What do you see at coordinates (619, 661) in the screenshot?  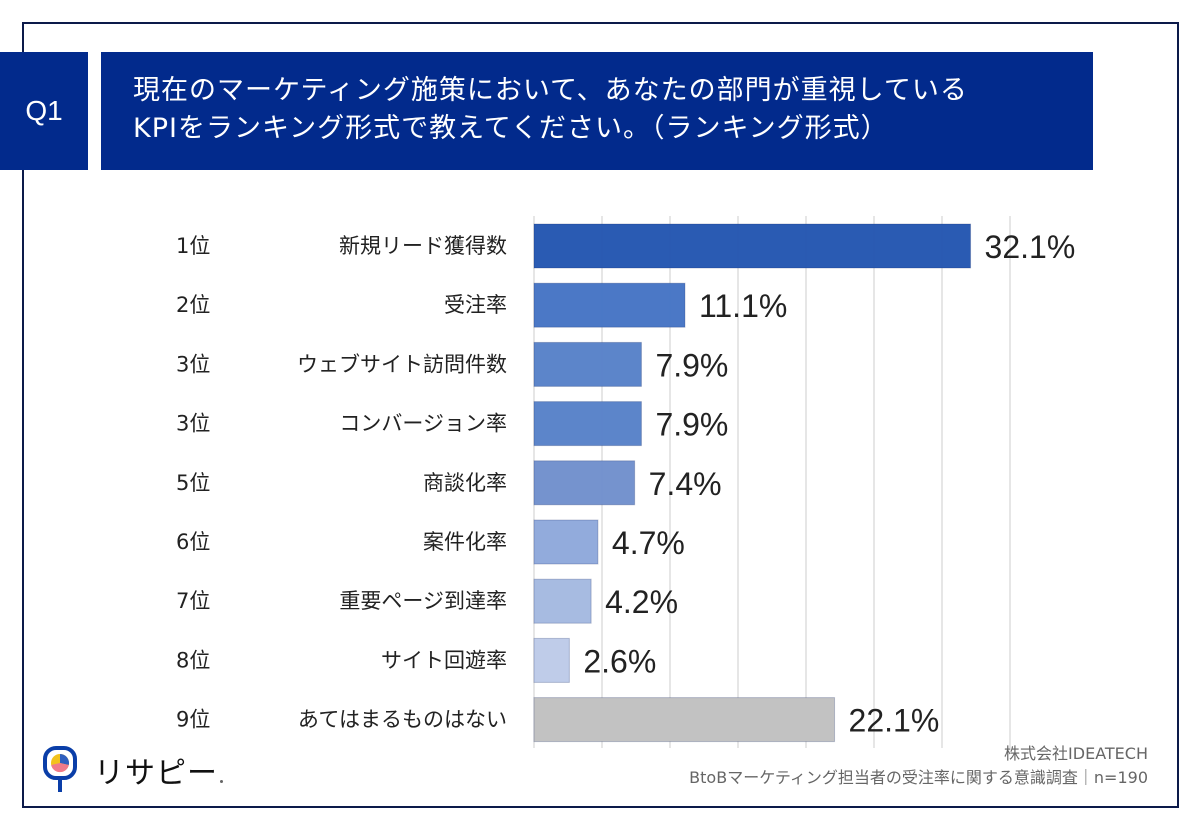 I see `value-label: 2.6%` at bounding box center [619, 661].